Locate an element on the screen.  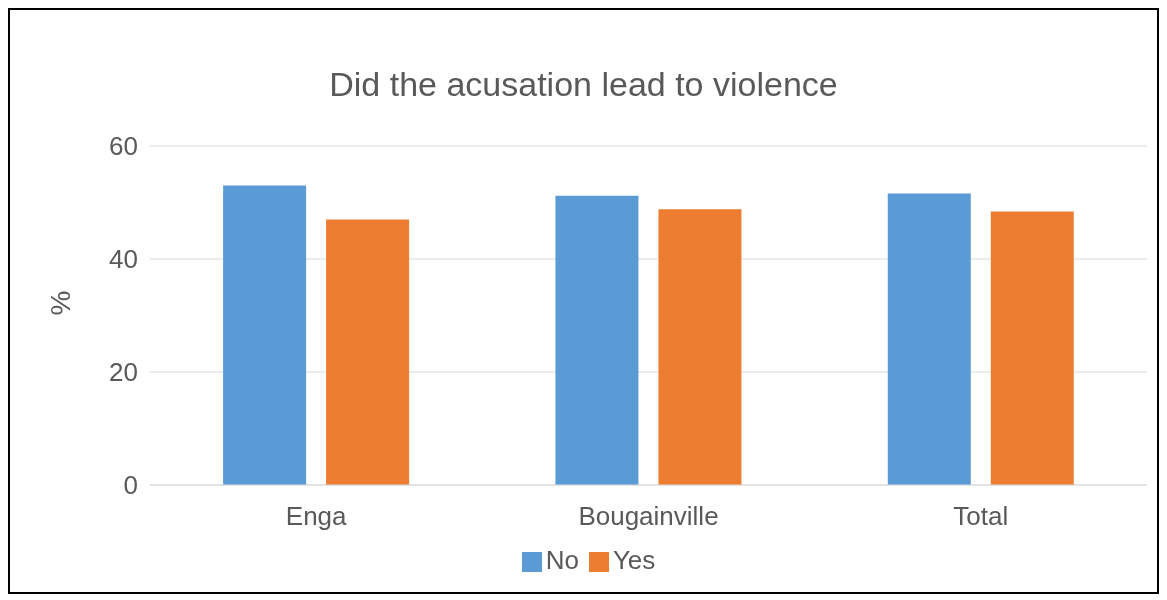
y-axis-title: % is located at coordinates (60, 303).